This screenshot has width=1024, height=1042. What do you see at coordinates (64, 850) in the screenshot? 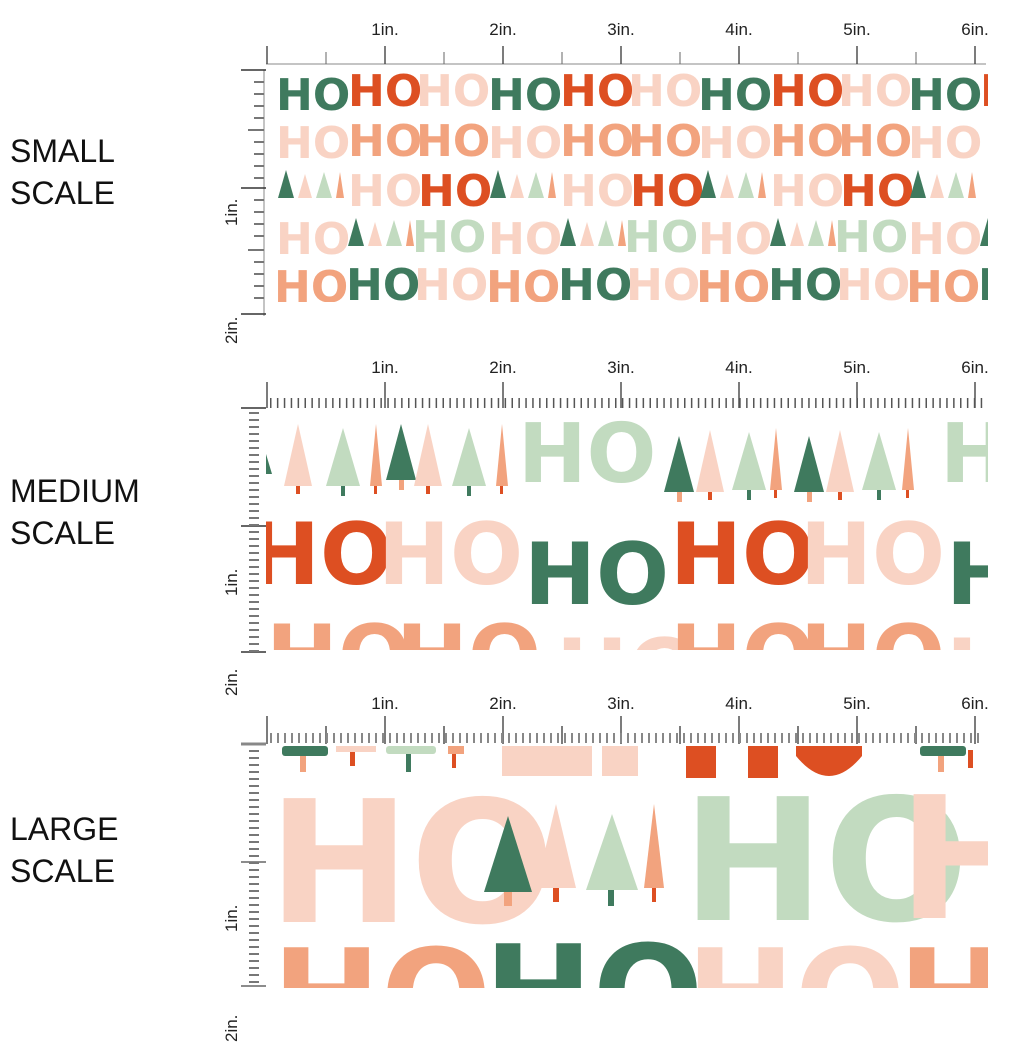
I see `large-scale-label: LARGE SCALE` at bounding box center [64, 850].